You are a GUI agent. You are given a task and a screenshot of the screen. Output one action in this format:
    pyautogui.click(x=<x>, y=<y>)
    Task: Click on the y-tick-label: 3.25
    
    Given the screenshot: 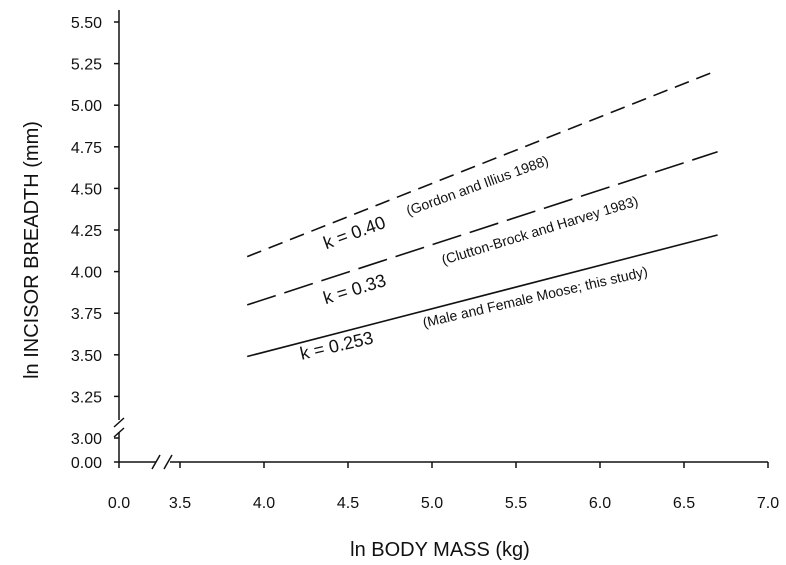 What is the action you would take?
    pyautogui.click(x=86, y=397)
    